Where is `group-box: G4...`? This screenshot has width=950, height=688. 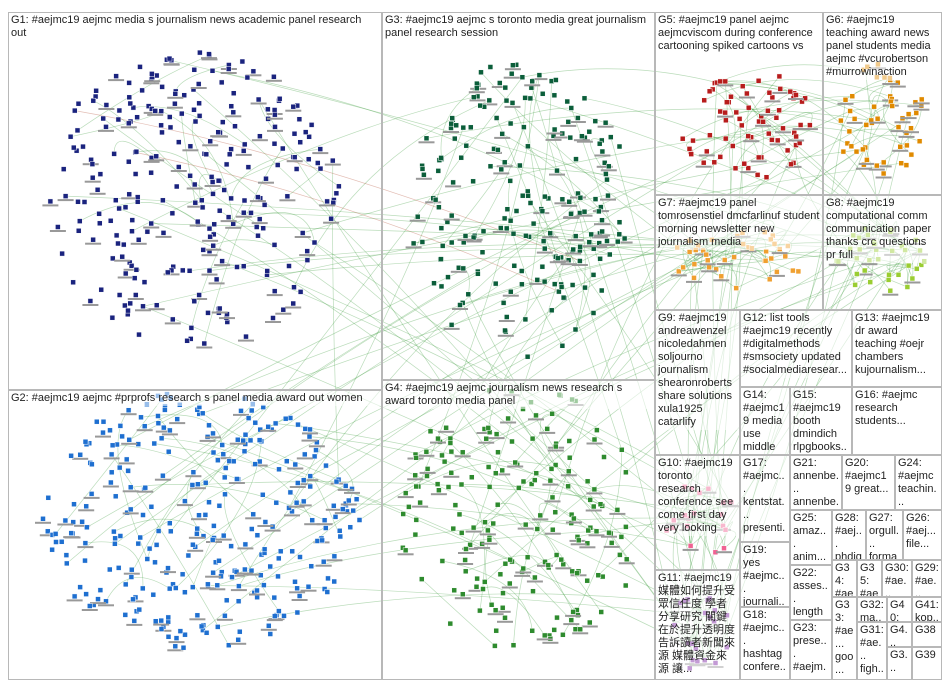
group-box: G4... is located at coordinates (899, 634).